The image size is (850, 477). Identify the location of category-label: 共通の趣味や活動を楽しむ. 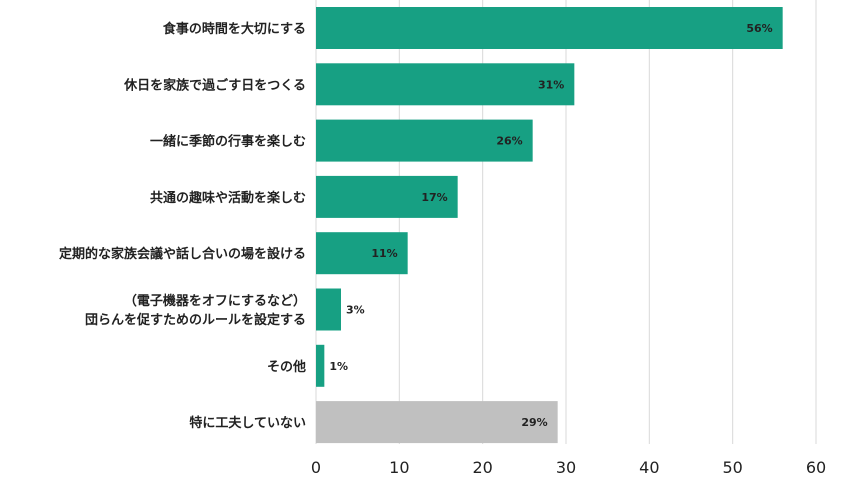
(228, 198).